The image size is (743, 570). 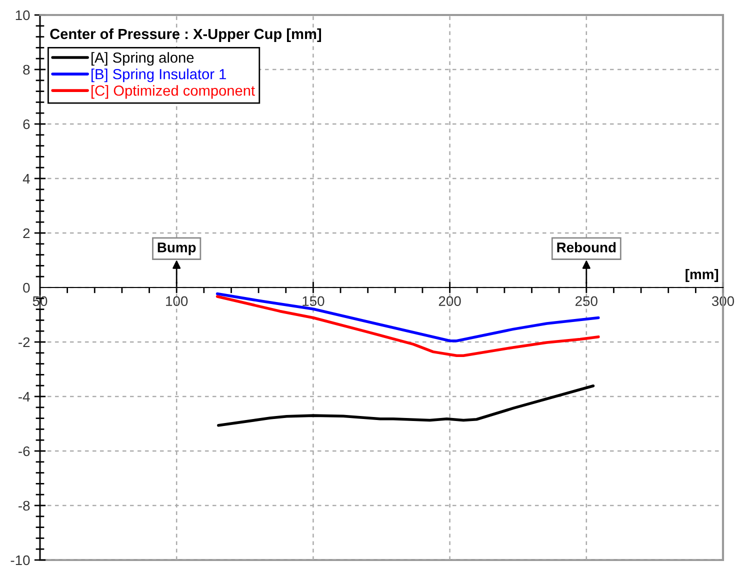 I want to click on y-tick-label: 2, so click(x=26, y=233).